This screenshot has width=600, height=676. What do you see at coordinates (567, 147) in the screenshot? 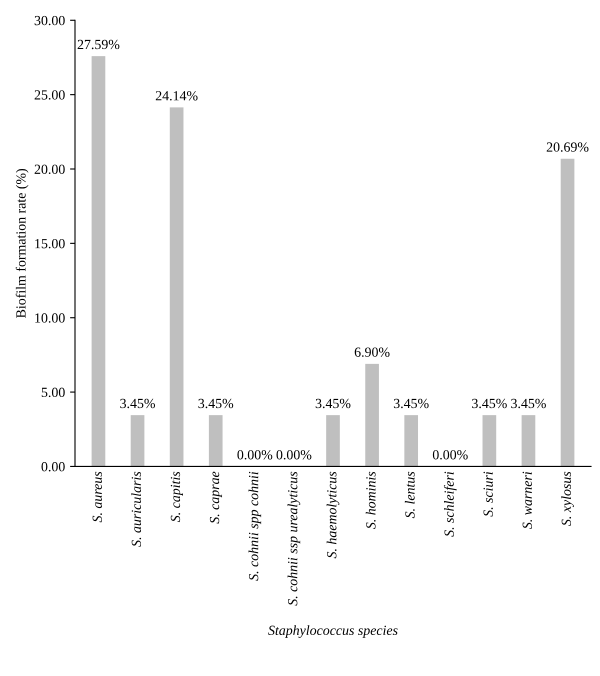
I see `data-label: 20.69%` at bounding box center [567, 147].